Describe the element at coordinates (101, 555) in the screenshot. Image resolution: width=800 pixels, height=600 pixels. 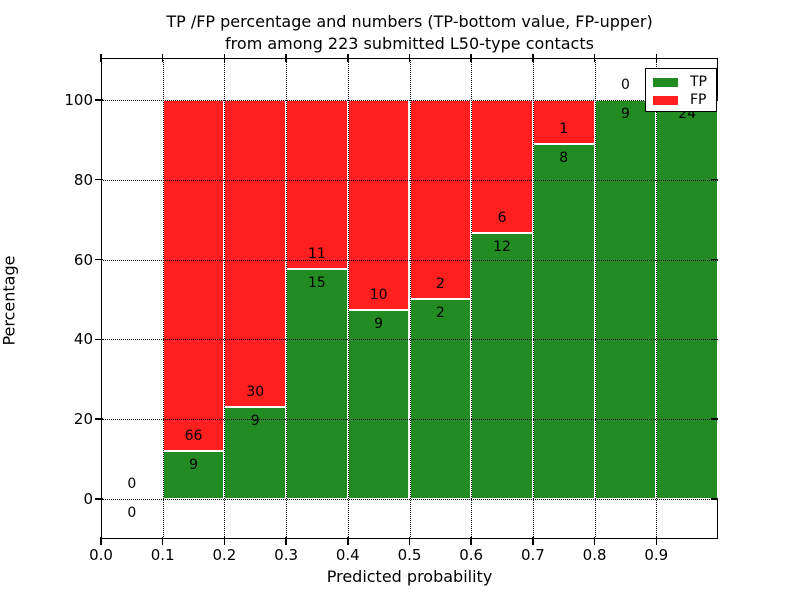
I see `x-tick-label: 0.0` at that location.